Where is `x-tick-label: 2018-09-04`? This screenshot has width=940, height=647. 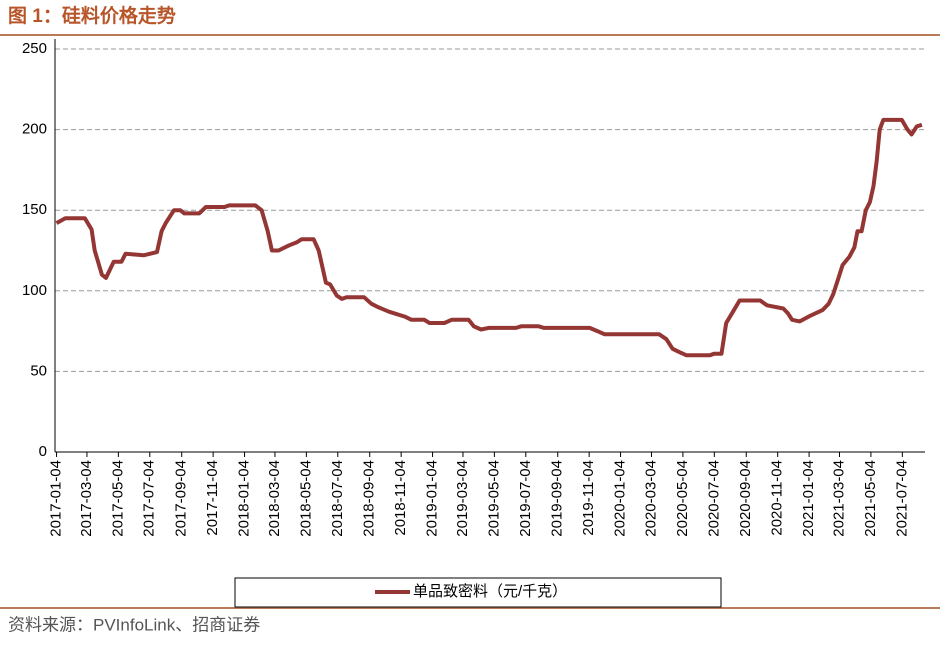 x-tick-label: 2018-09-04 is located at coordinates (369, 498).